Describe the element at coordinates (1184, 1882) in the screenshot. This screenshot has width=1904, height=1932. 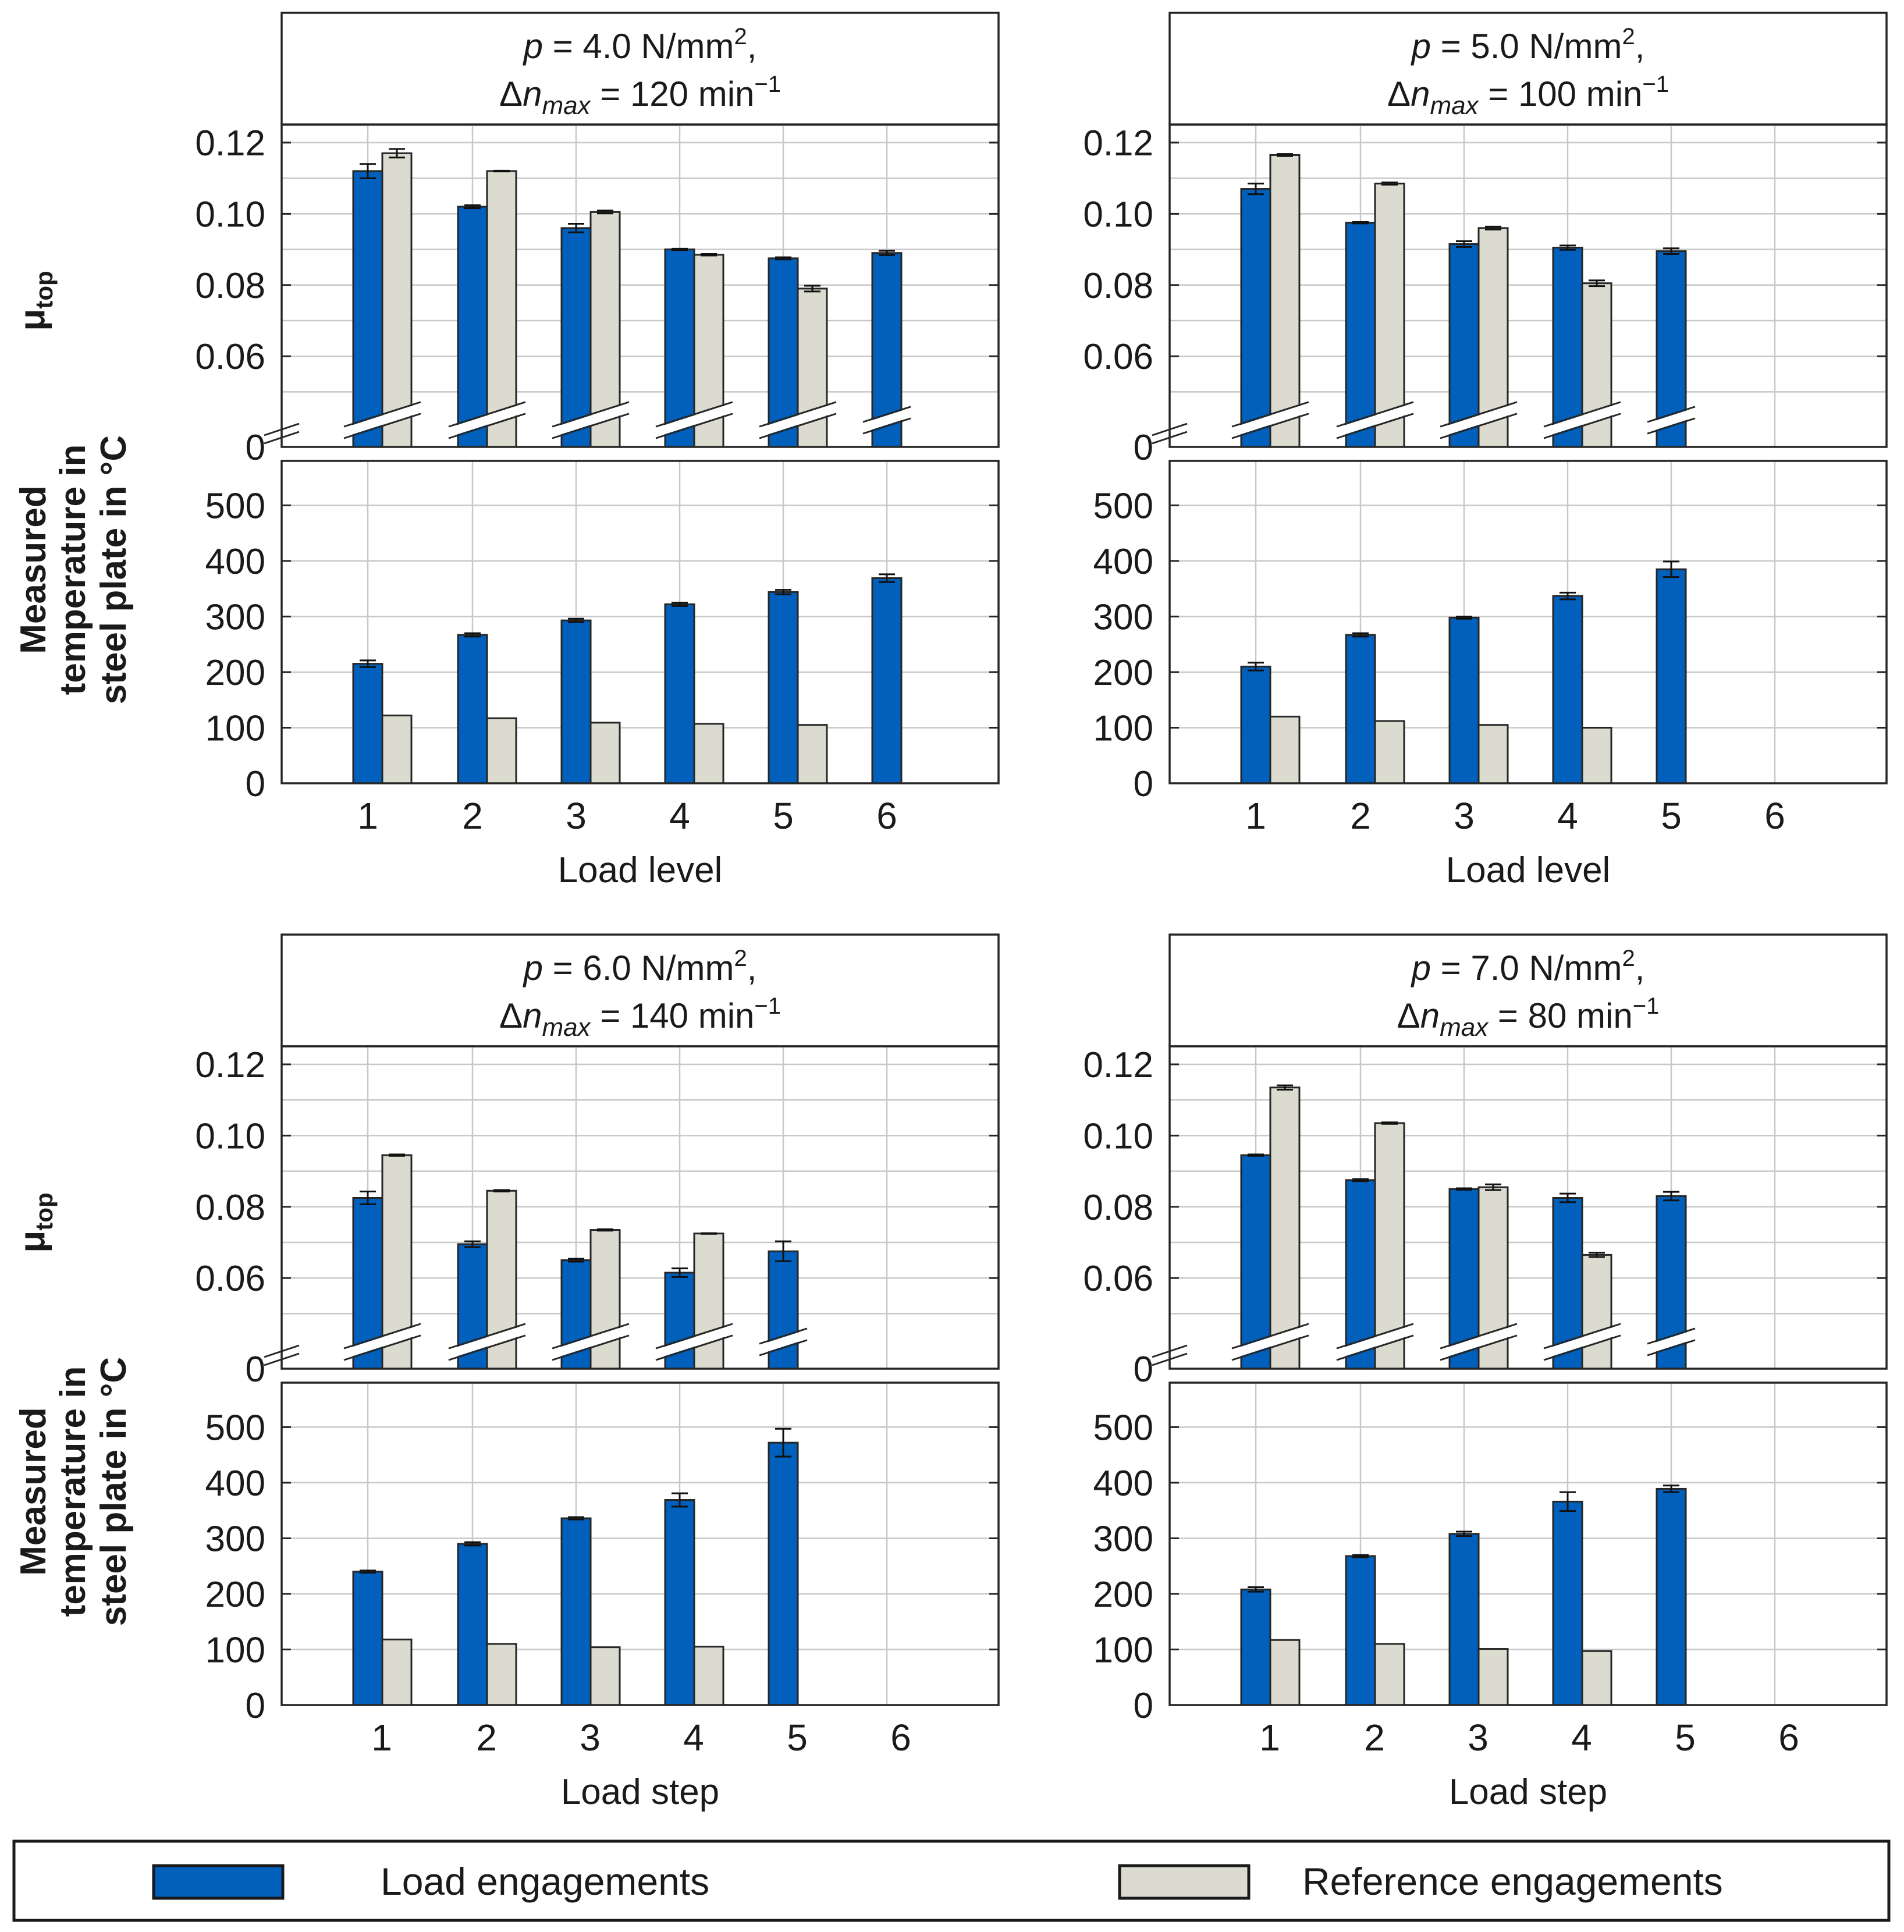
I see `legend-swatch-reference` at that location.